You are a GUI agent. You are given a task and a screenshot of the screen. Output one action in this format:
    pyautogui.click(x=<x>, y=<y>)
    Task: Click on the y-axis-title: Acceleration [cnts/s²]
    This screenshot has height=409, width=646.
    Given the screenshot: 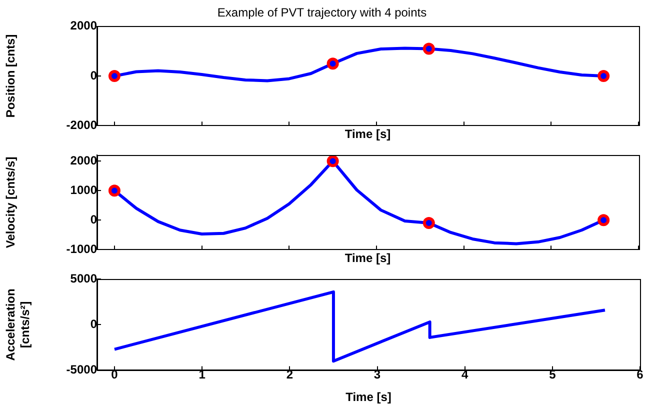 What is the action you would take?
    pyautogui.click(x=18, y=324)
    